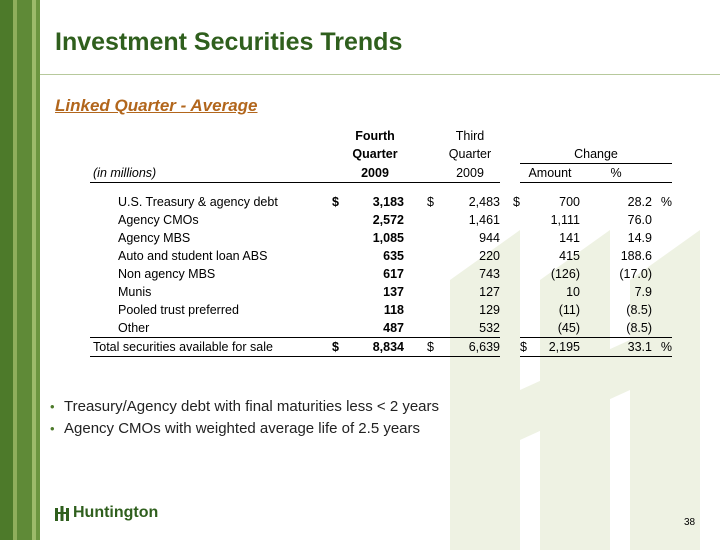 Image resolution: width=720 pixels, height=550 pixels. Describe the element at coordinates (666, 202) in the screenshot. I see `pct-symbol: %` at that location.